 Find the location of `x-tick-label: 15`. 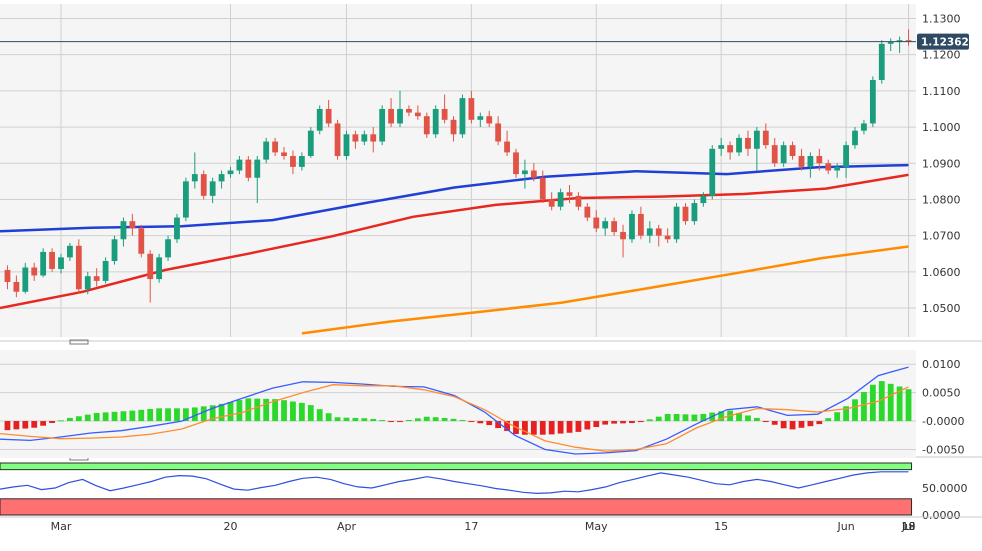

x-tick-label: 15 is located at coordinates (721, 526).